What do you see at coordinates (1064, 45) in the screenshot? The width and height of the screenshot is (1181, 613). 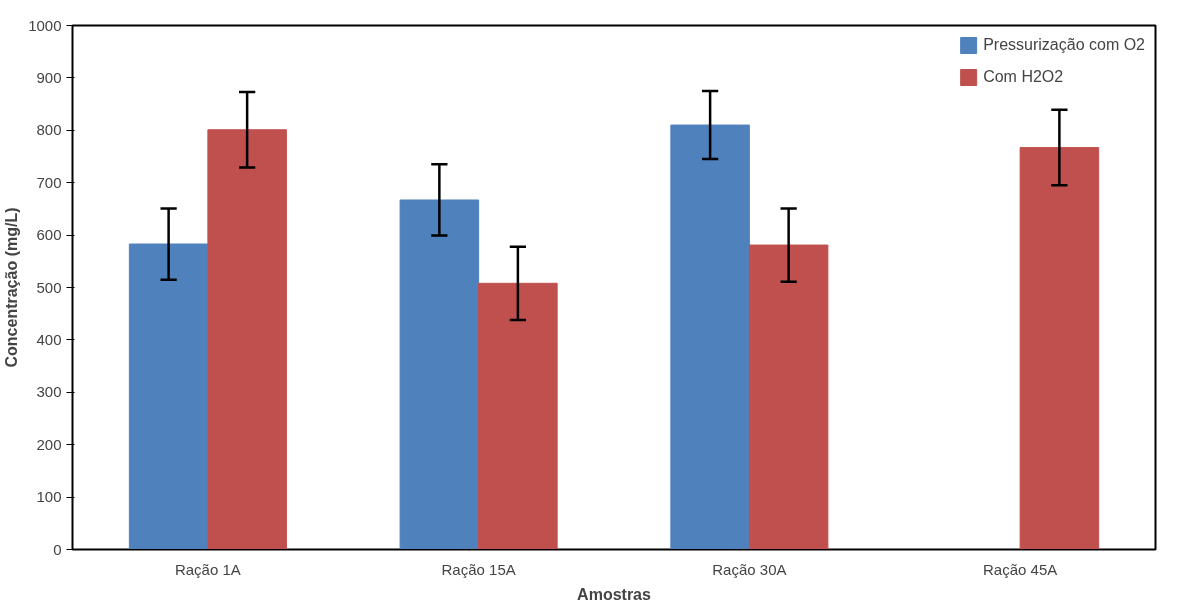 I see `legend-label: Pressurização com O2` at bounding box center [1064, 45].